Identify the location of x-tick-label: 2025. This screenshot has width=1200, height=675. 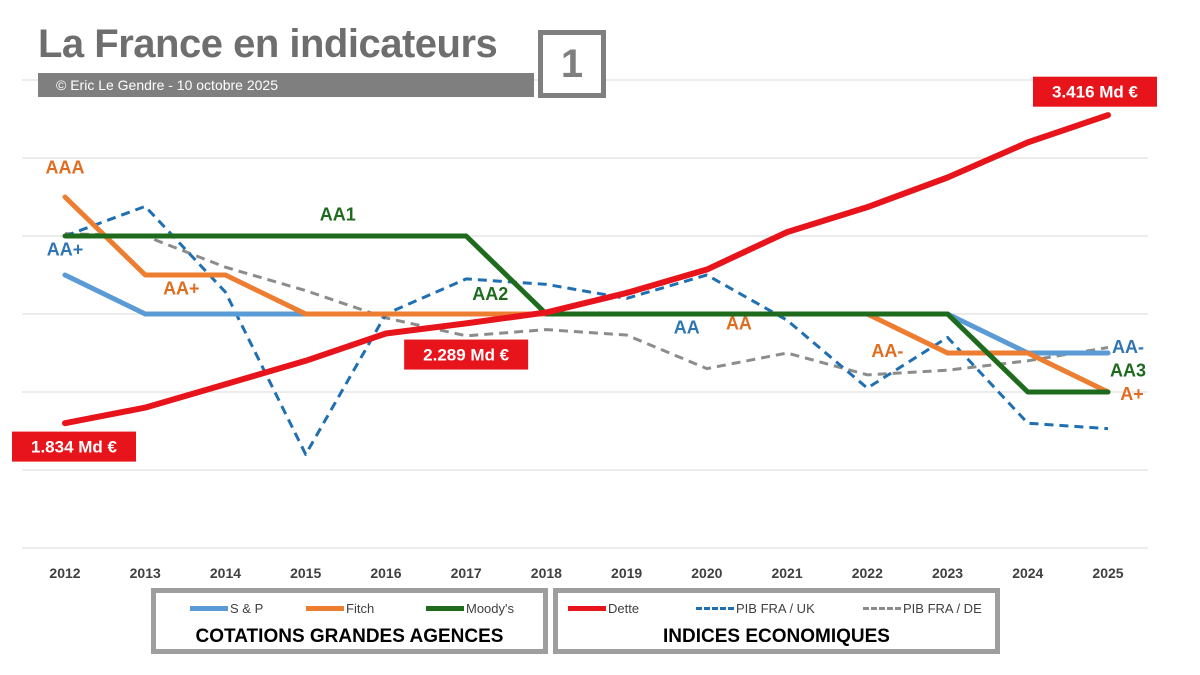
(1107, 573).